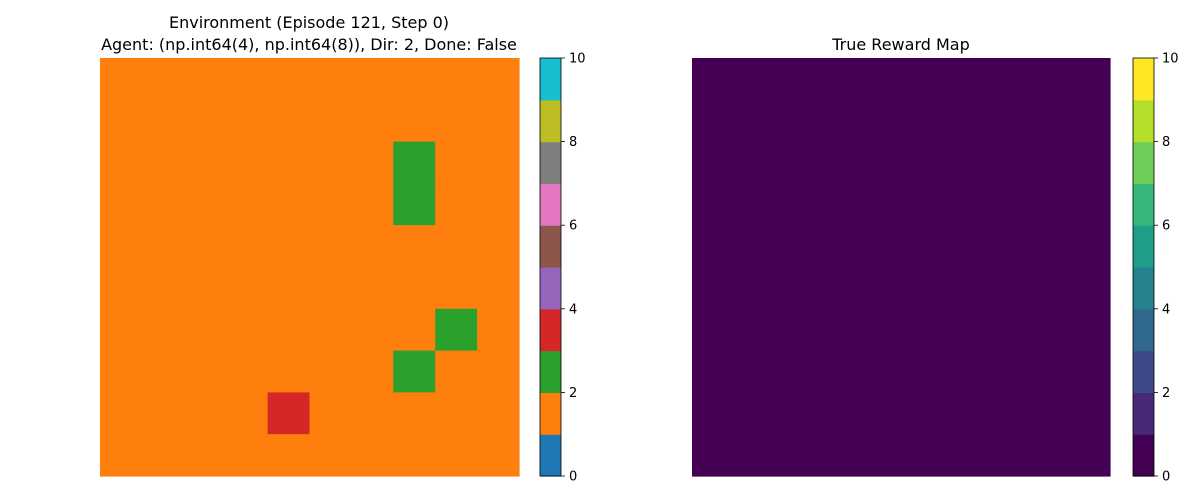 The image size is (1200, 500). I want to click on reward-cell-r0-c7, so click(1005, 79).